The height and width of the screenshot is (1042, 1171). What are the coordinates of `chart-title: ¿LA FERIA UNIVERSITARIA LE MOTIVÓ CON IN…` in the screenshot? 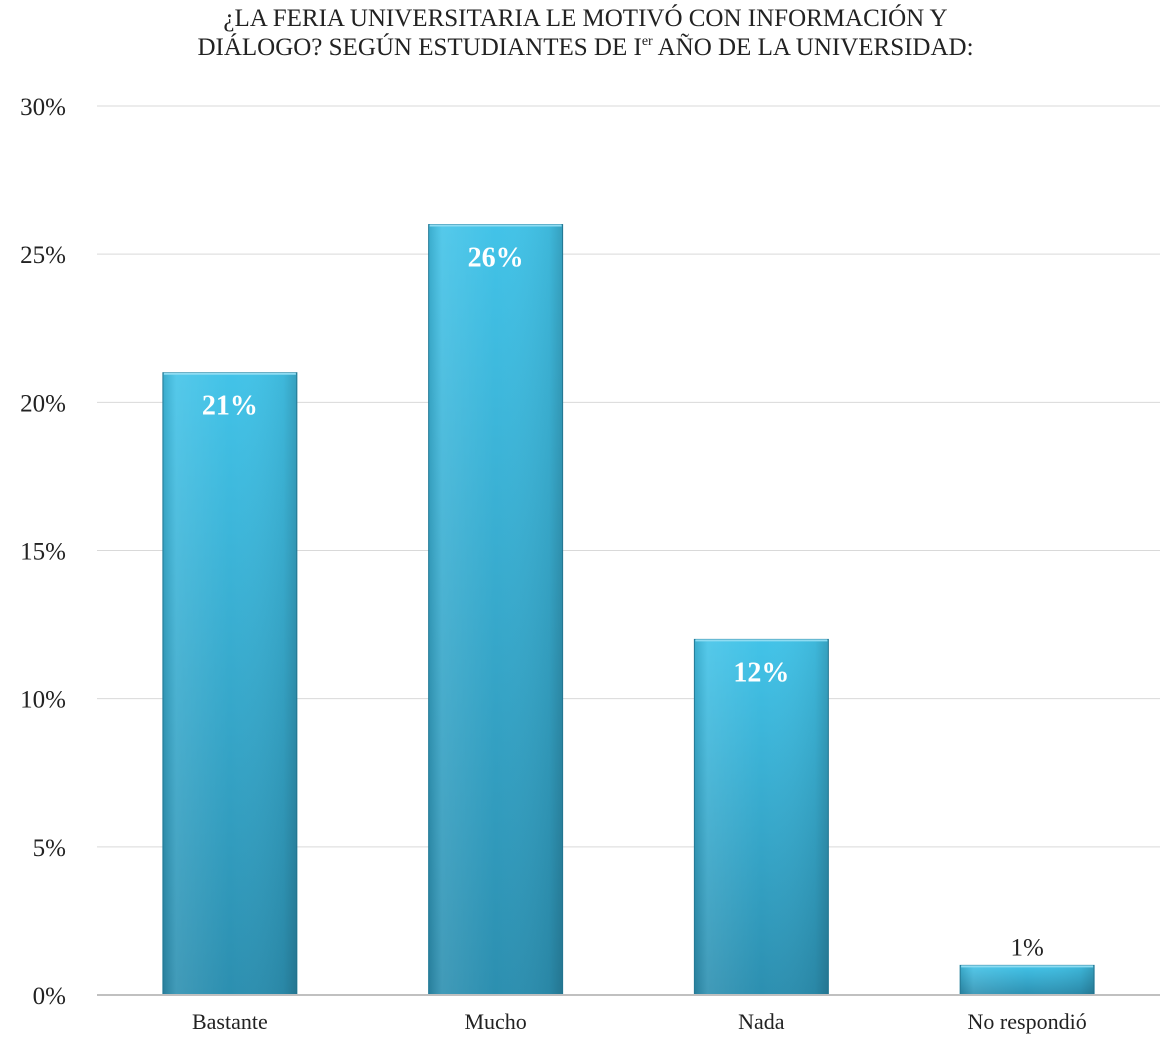 It's located at (585, 33).